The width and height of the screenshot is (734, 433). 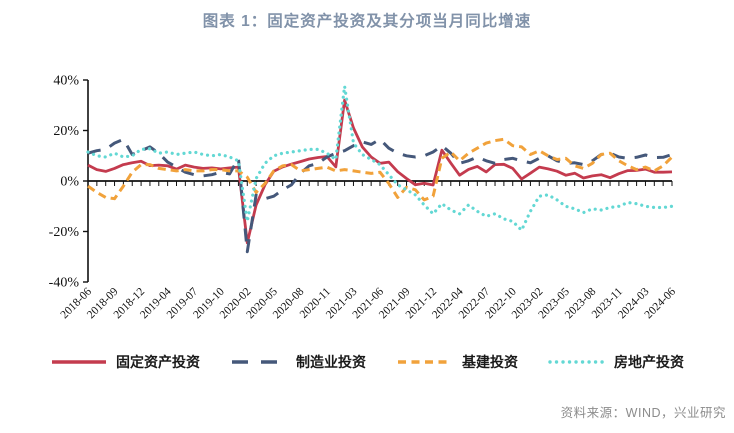 I want to click on legend-line-sample-manufacturing-investment, so click(x=259, y=362).